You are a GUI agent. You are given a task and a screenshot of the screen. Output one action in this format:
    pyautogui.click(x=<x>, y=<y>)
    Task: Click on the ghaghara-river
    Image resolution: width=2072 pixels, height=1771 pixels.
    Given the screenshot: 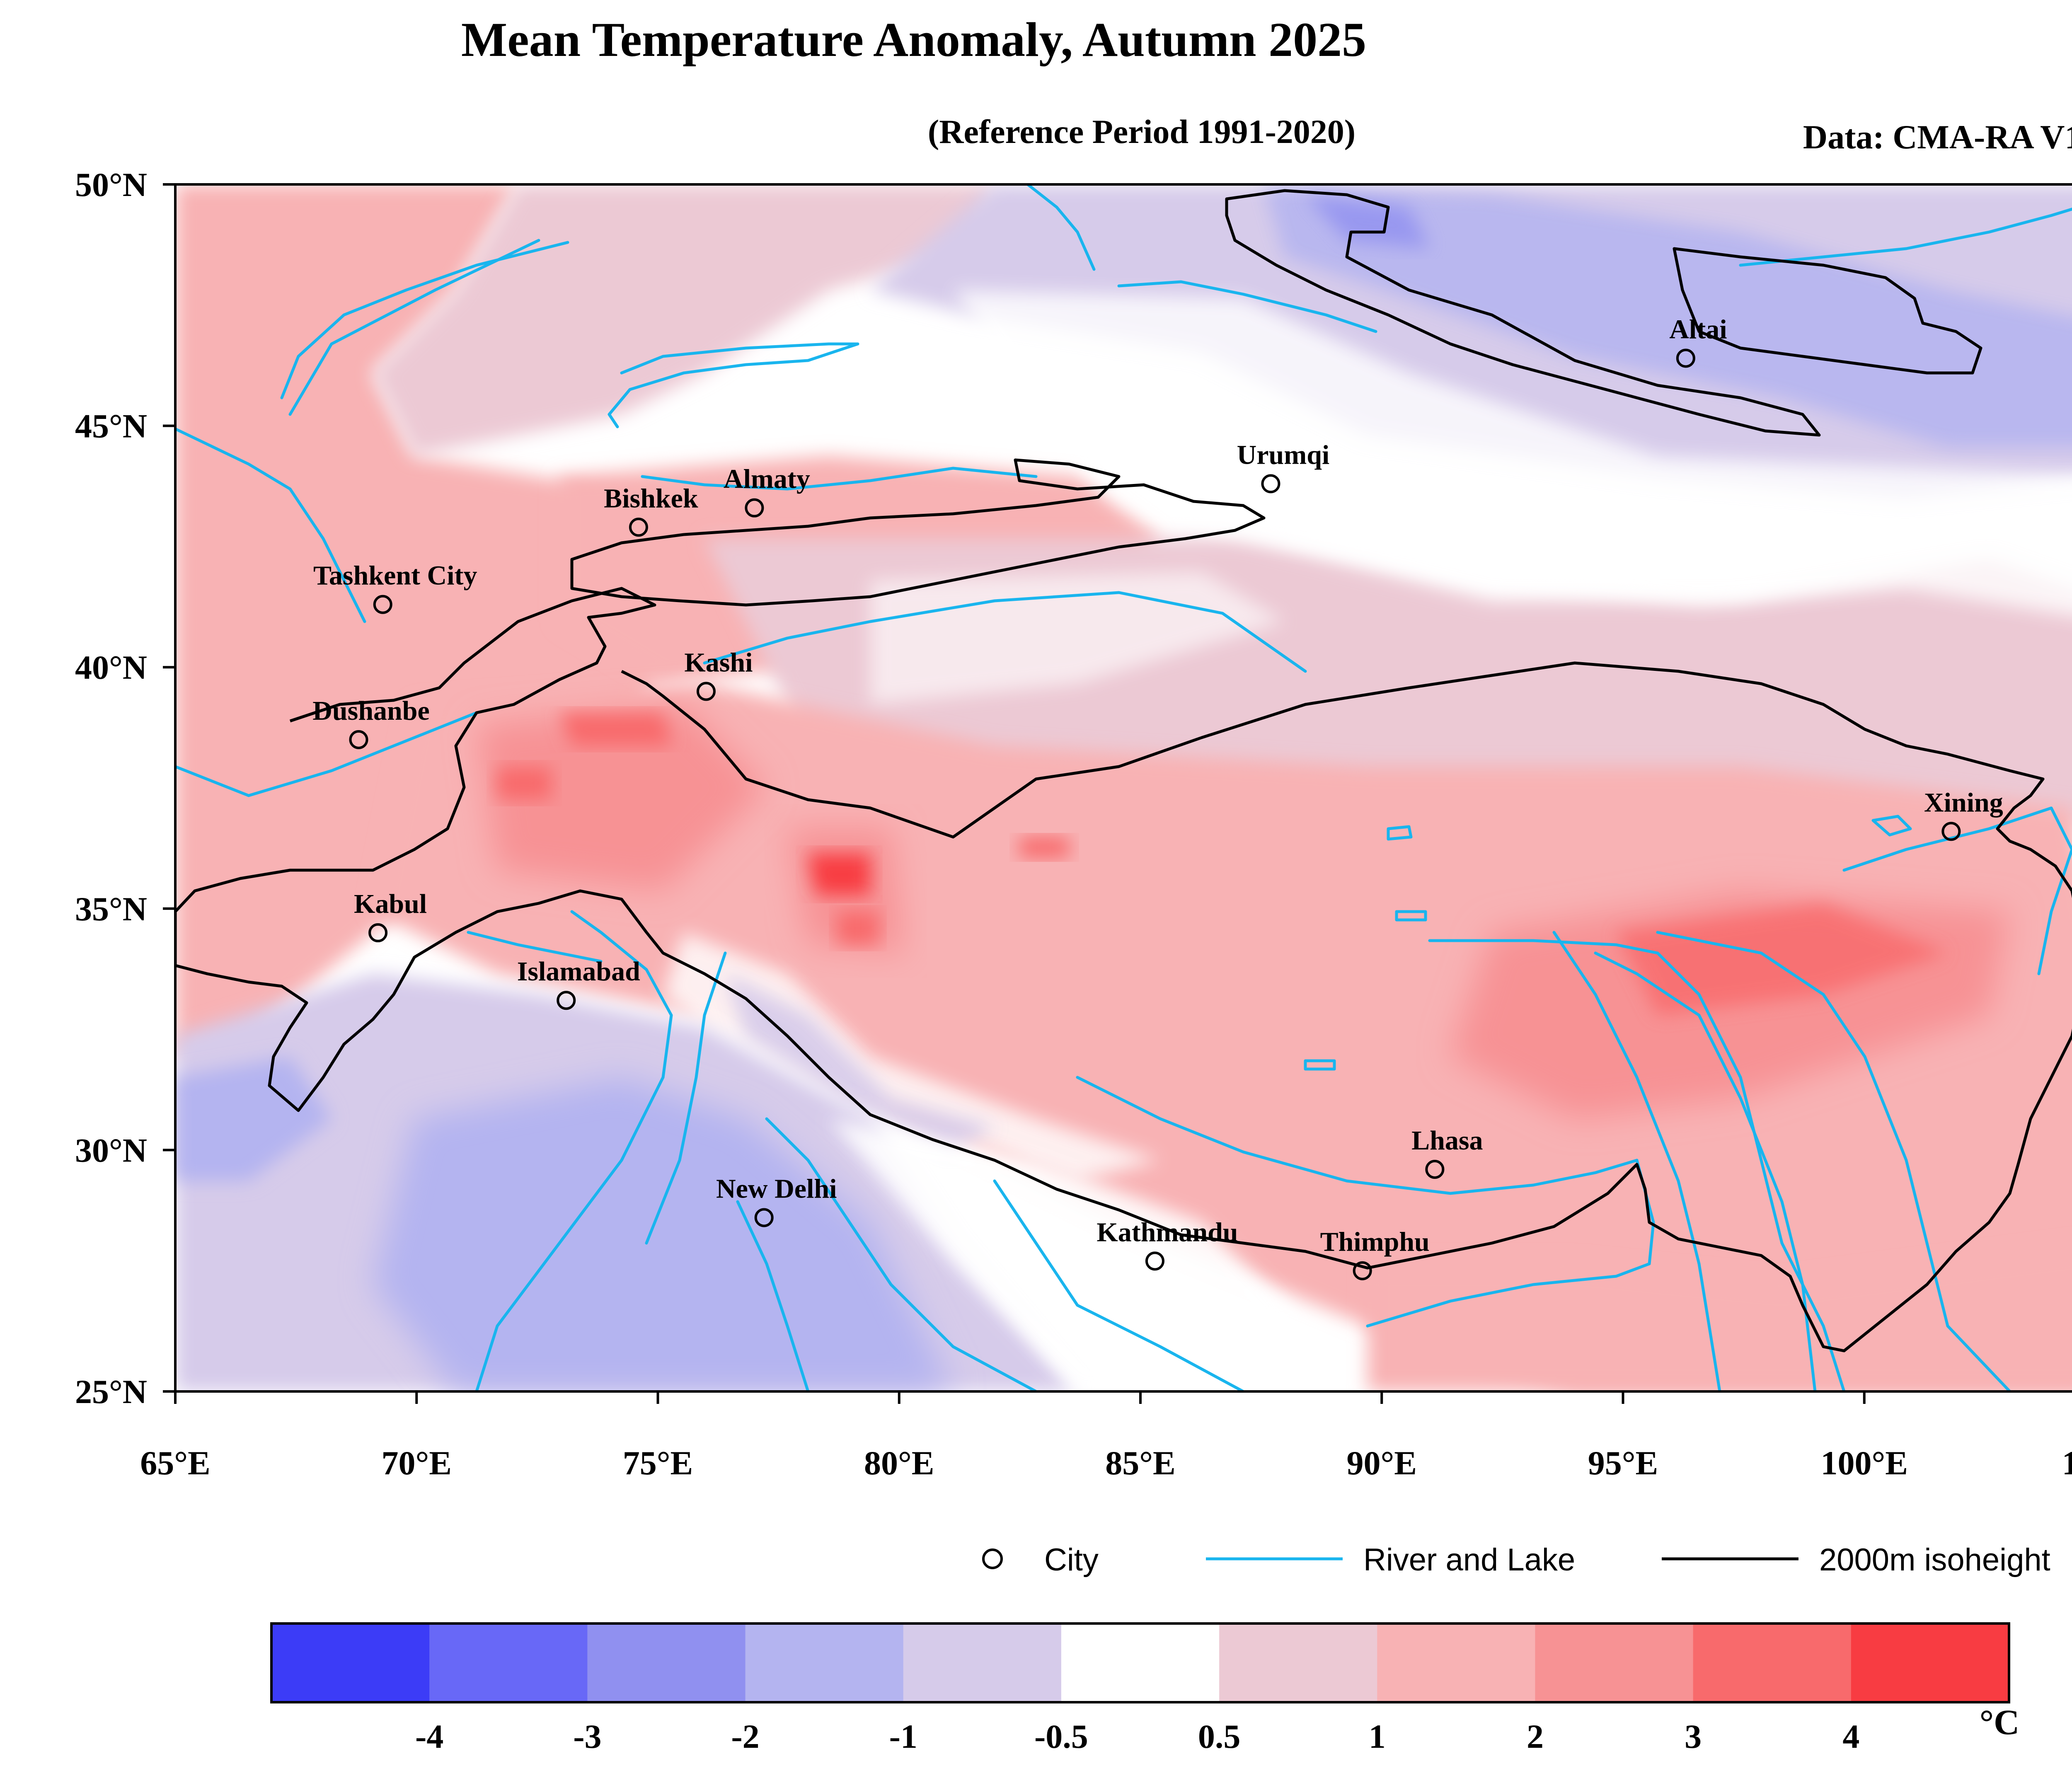 What is the action you would take?
    pyautogui.click(x=1119, y=1285)
    